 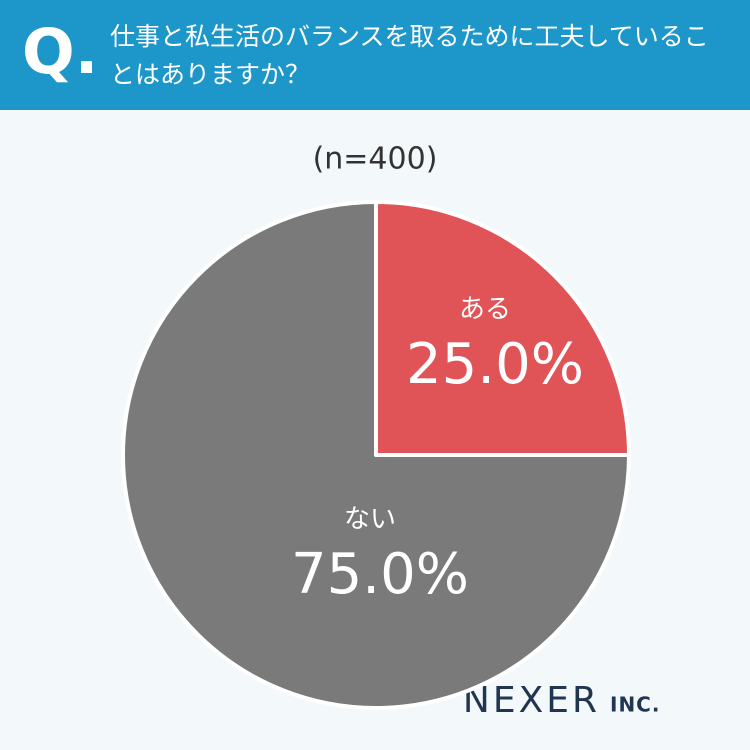 I want to click on subtitle: (n=400), so click(x=375, y=159).